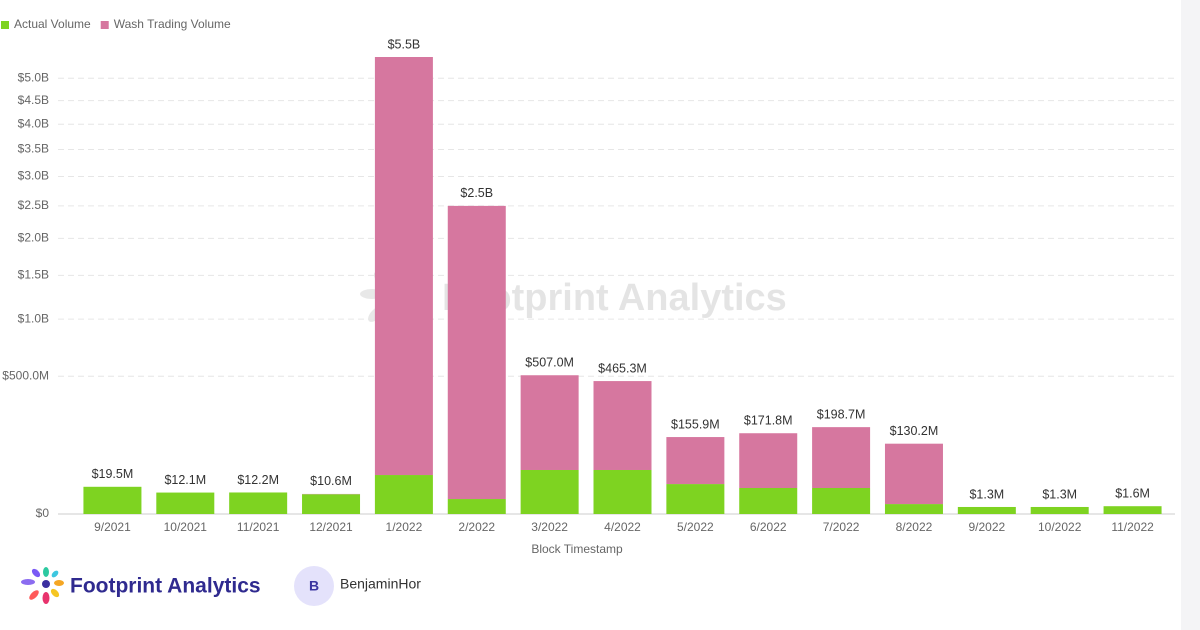 This screenshot has width=1200, height=630. Describe the element at coordinates (622, 527) in the screenshot. I see `x-tick-label: 4/2022` at that location.